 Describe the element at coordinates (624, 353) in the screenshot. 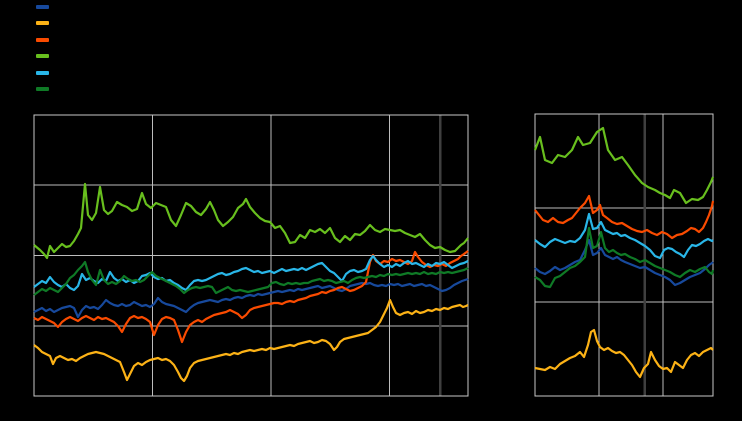

I see `right-panel-series-gold-line` at that location.